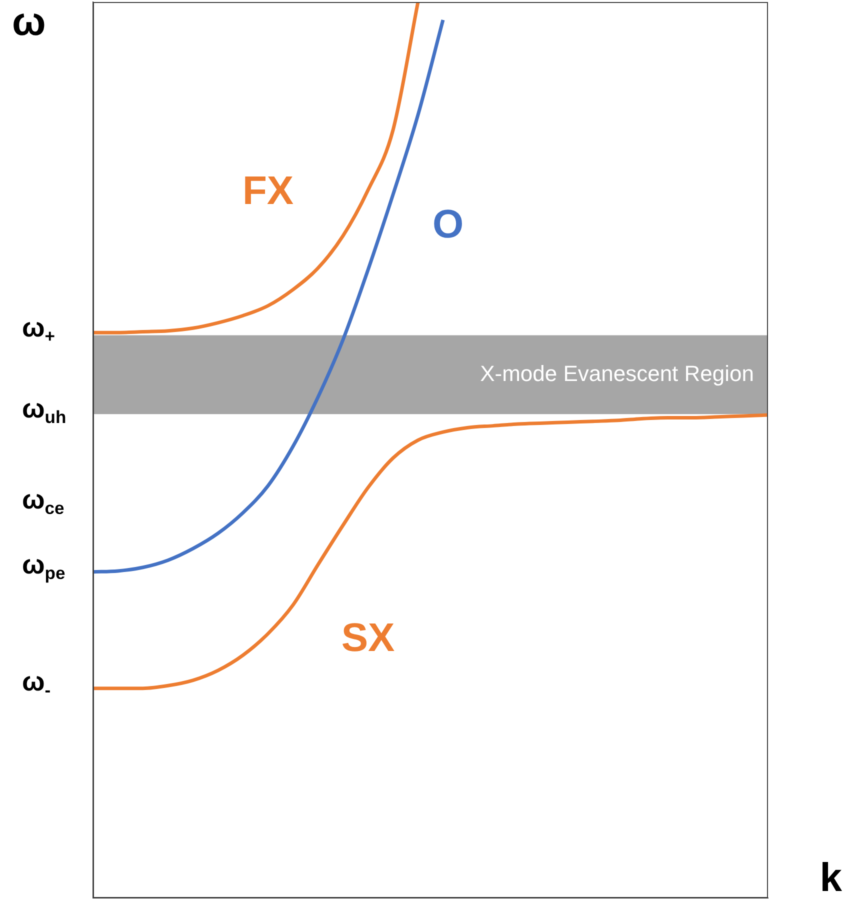 The height and width of the screenshot is (902, 845). What do you see at coordinates (36, 683) in the screenshot?
I see `text: ω-` at bounding box center [36, 683].